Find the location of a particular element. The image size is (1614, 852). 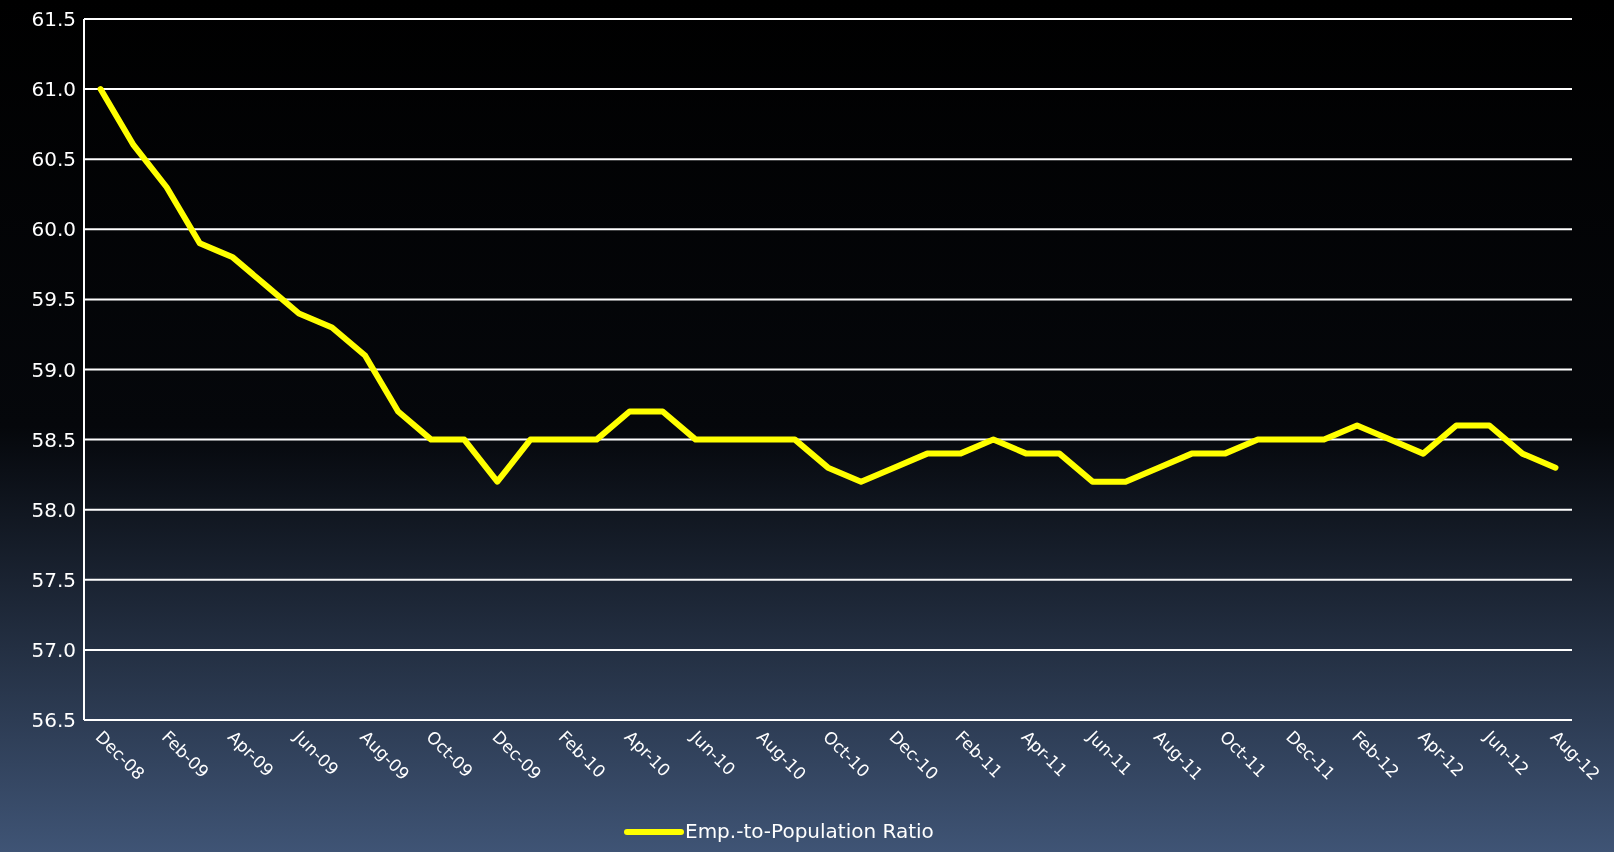

y-tick-label: 61.0 is located at coordinates (53, 89).